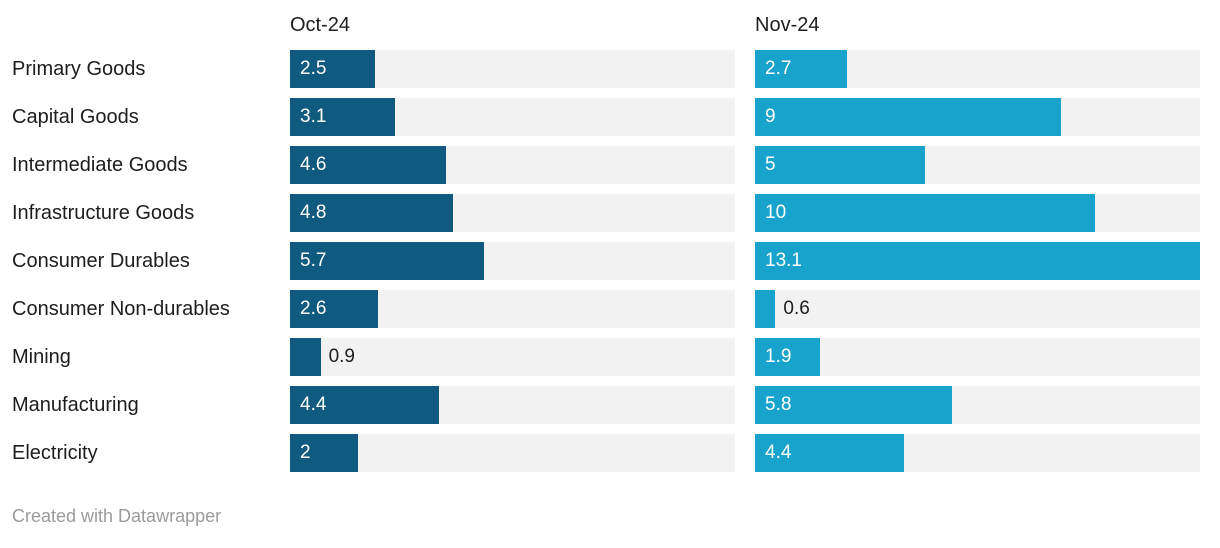  I want to click on bar-value-label-inside: 2.6, so click(313, 308).